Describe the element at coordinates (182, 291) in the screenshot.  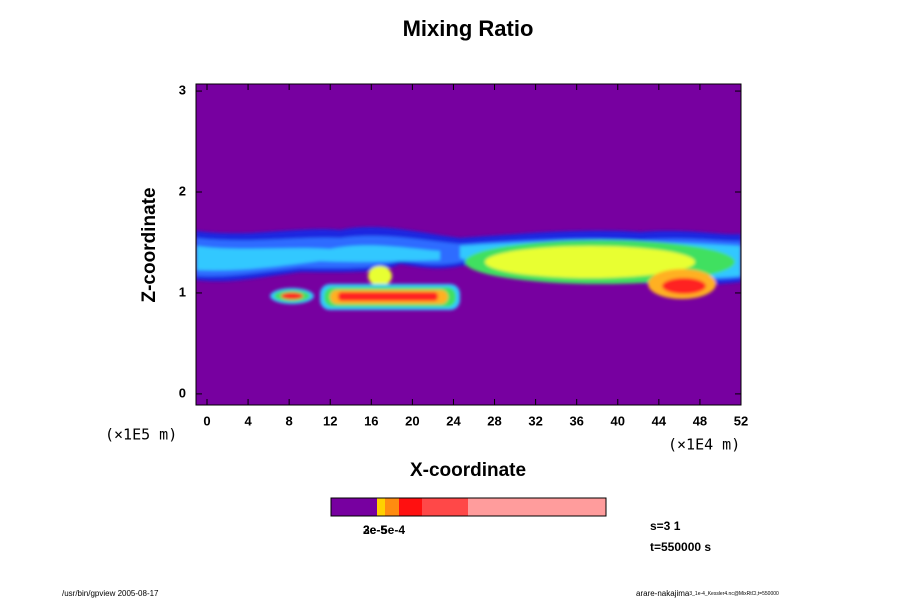
I see `y-tick-label: 1` at that location.